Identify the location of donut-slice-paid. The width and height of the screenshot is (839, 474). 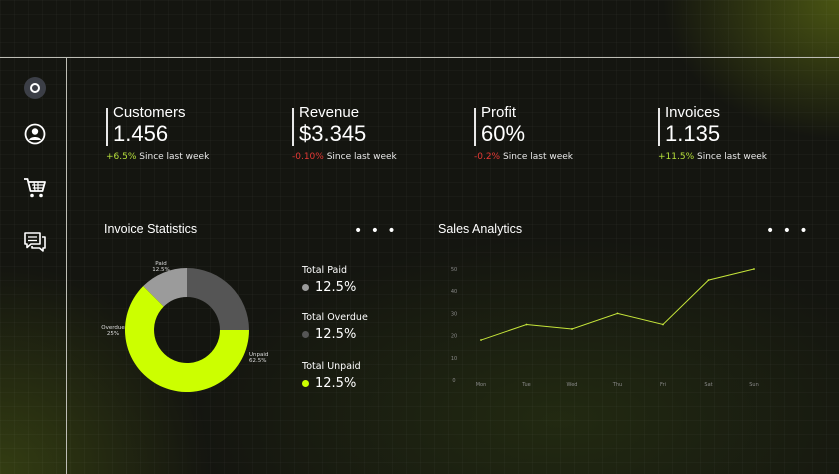
(165, 287).